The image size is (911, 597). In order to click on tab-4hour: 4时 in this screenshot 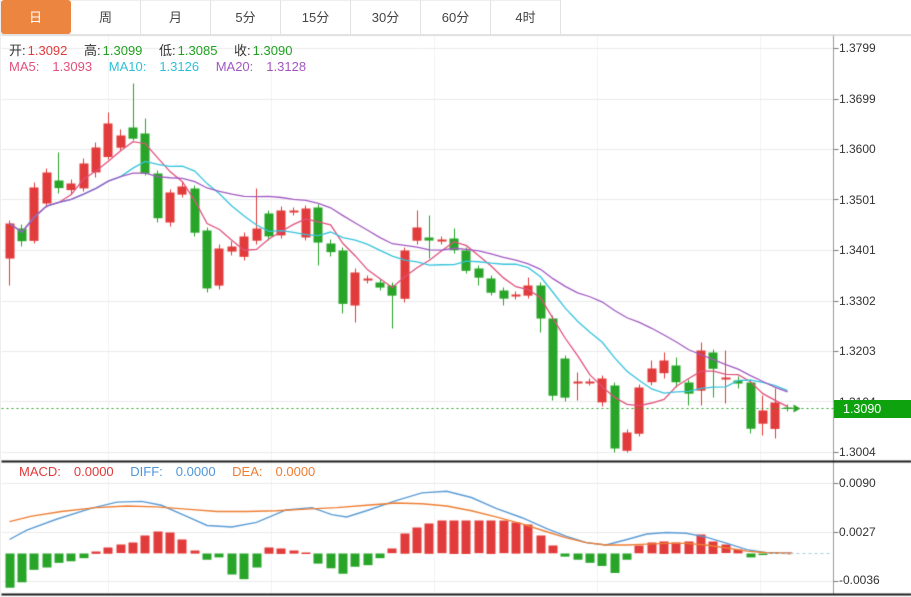, I will do `click(526, 17)`.